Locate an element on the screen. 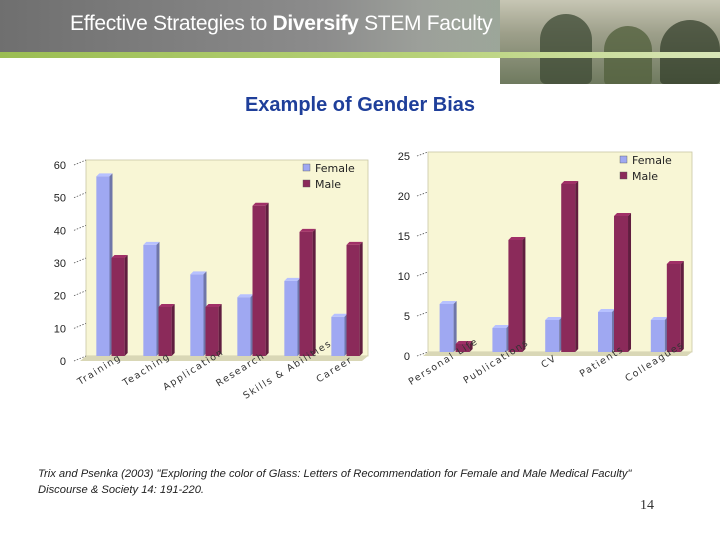  y-tick-label: 10 is located at coordinates (404, 277).